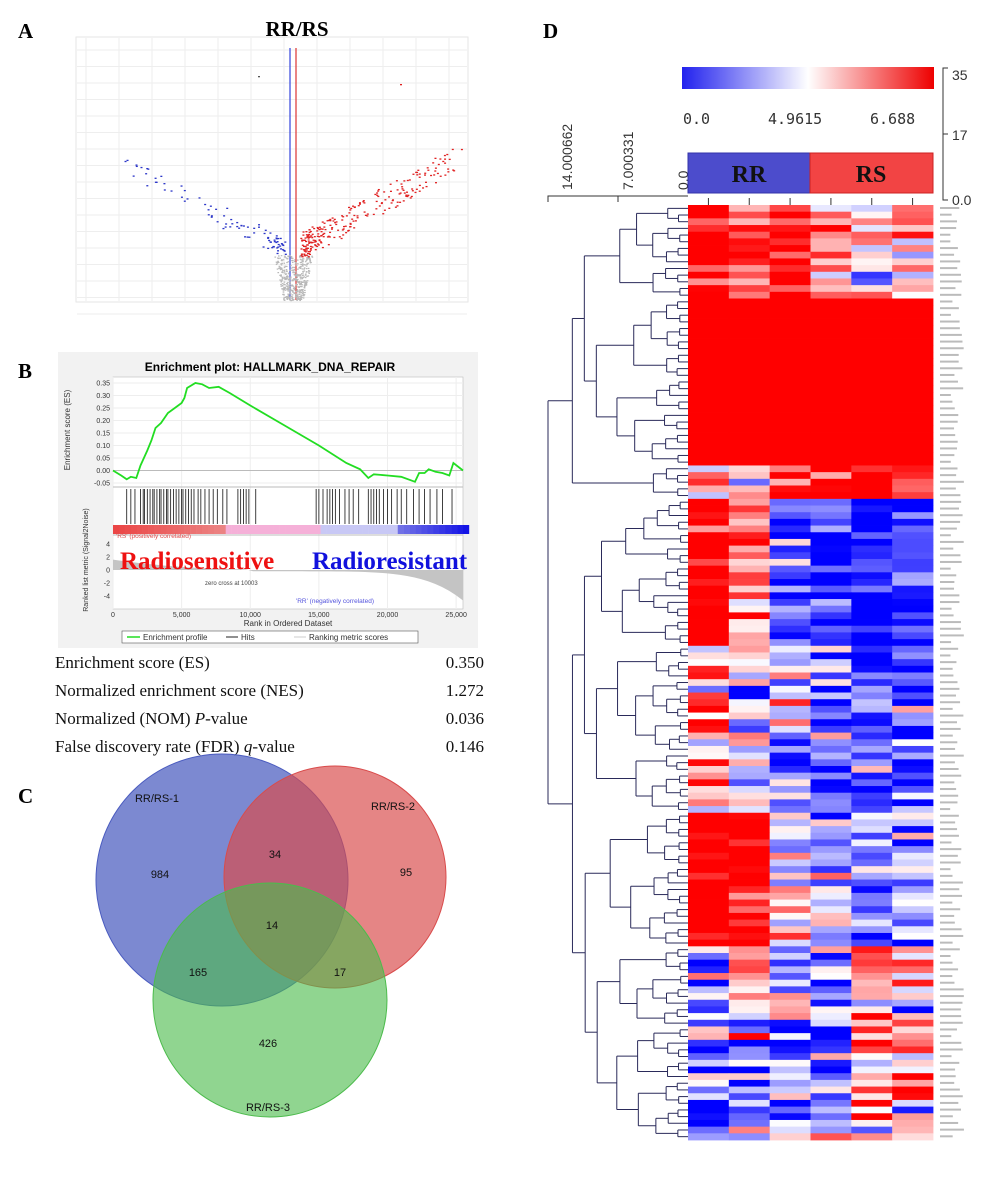 This screenshot has width=1000, height=1177. I want to click on es-axis-label: Enrichment score (ES), so click(67, 429).